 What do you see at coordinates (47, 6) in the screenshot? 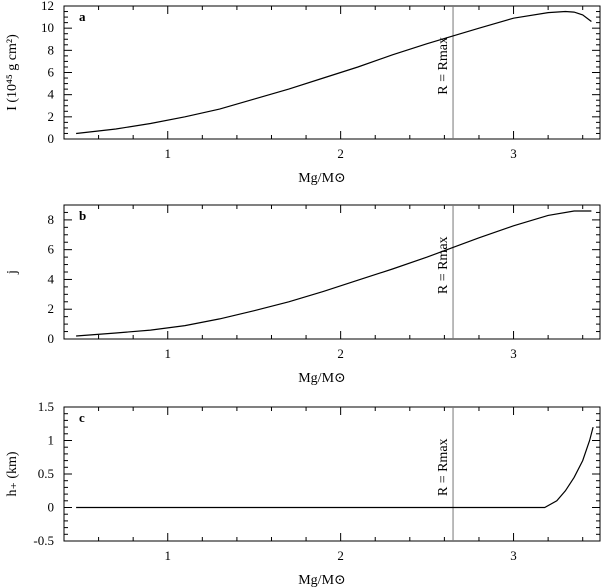
I see `y-tick-label: 12` at bounding box center [47, 6].